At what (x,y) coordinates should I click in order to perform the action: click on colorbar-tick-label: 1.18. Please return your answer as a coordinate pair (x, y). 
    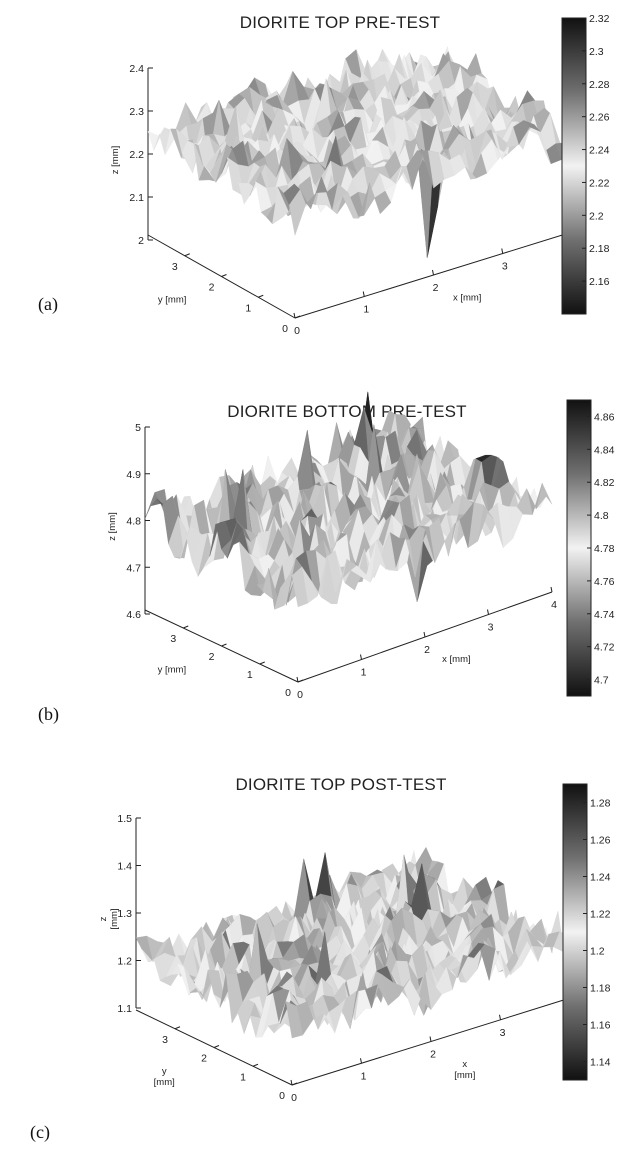
    Looking at the image, I should click on (600, 989).